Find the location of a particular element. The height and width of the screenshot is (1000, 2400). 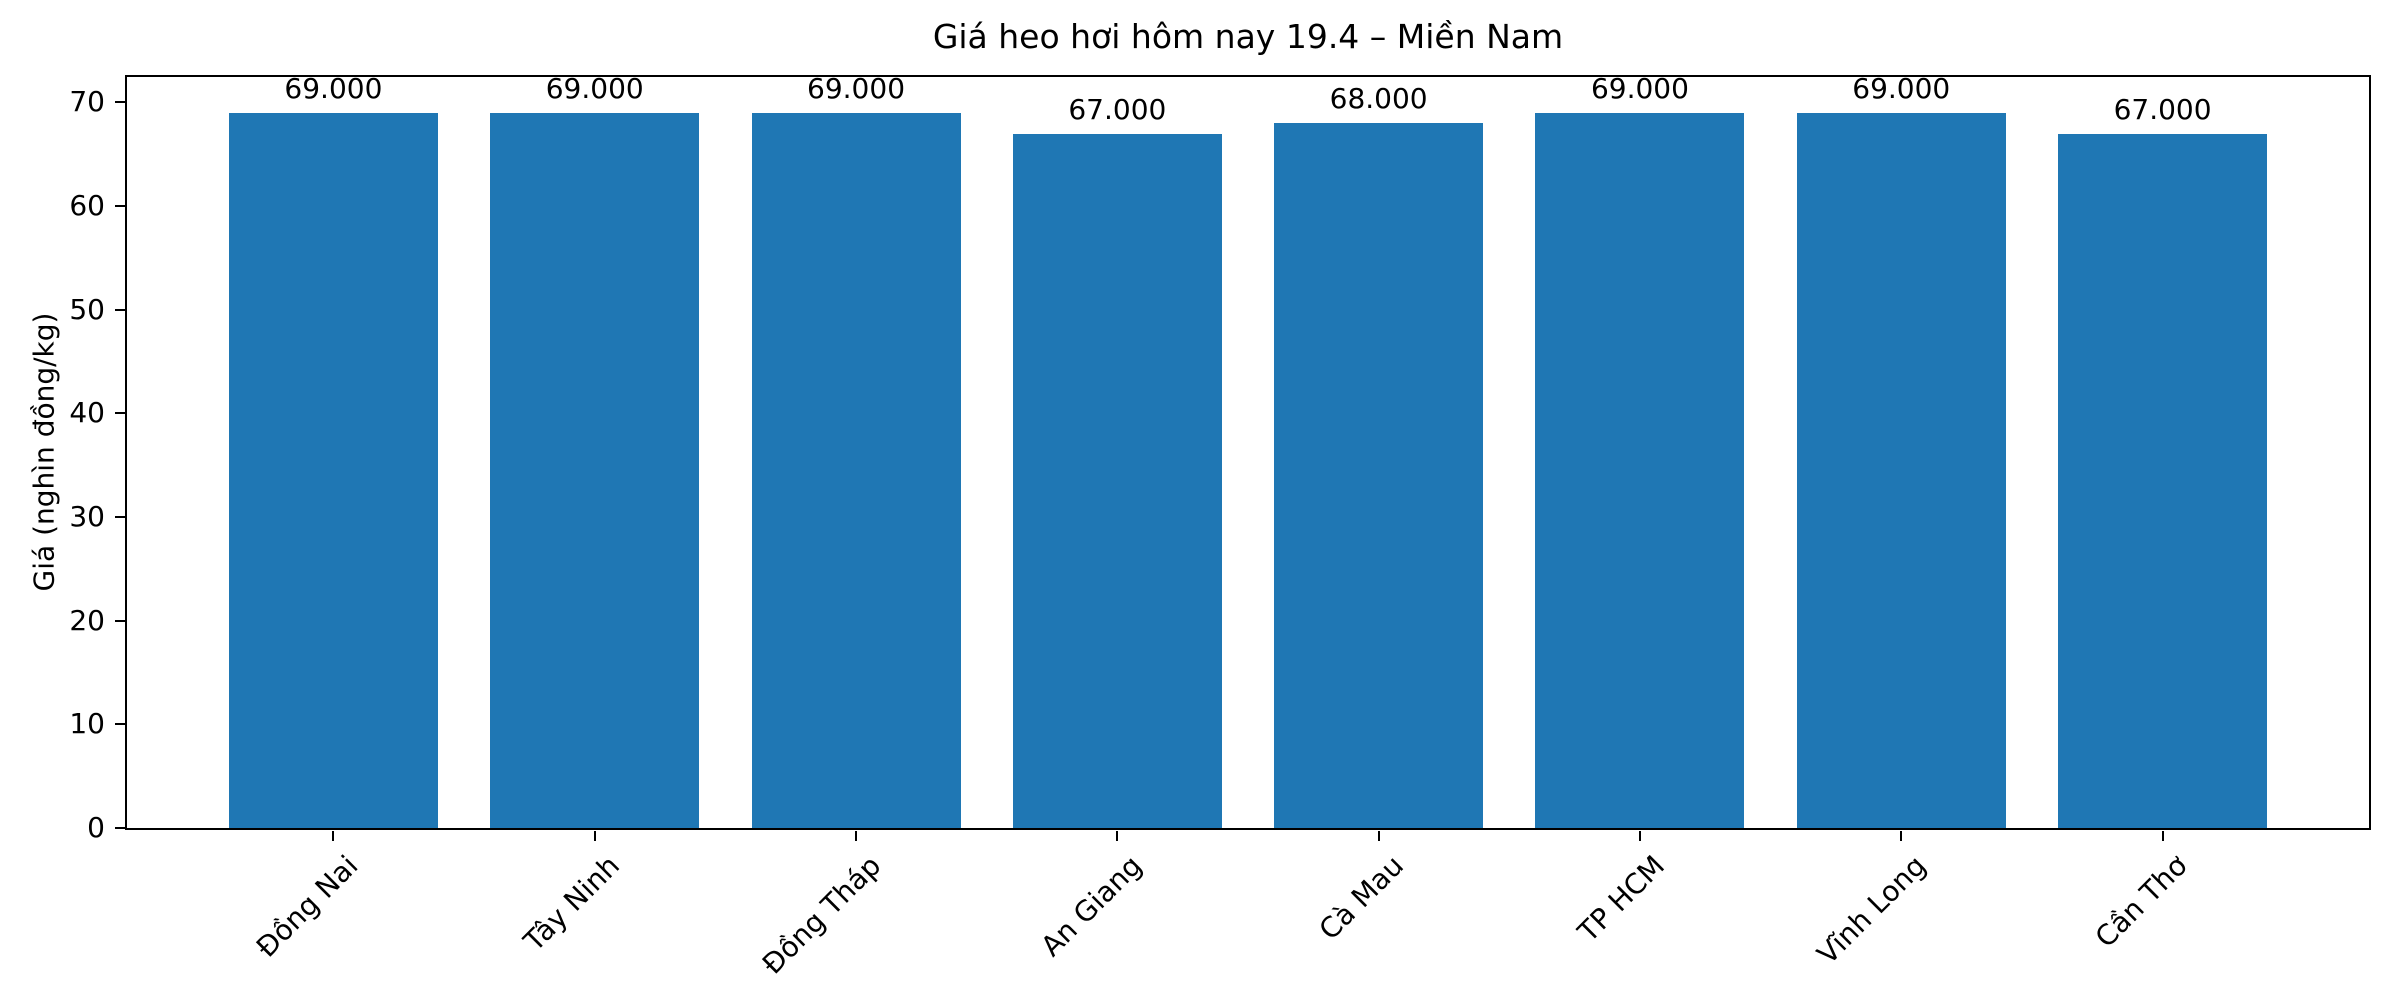

y-tick-label-3: 30 is located at coordinates (87, 517).